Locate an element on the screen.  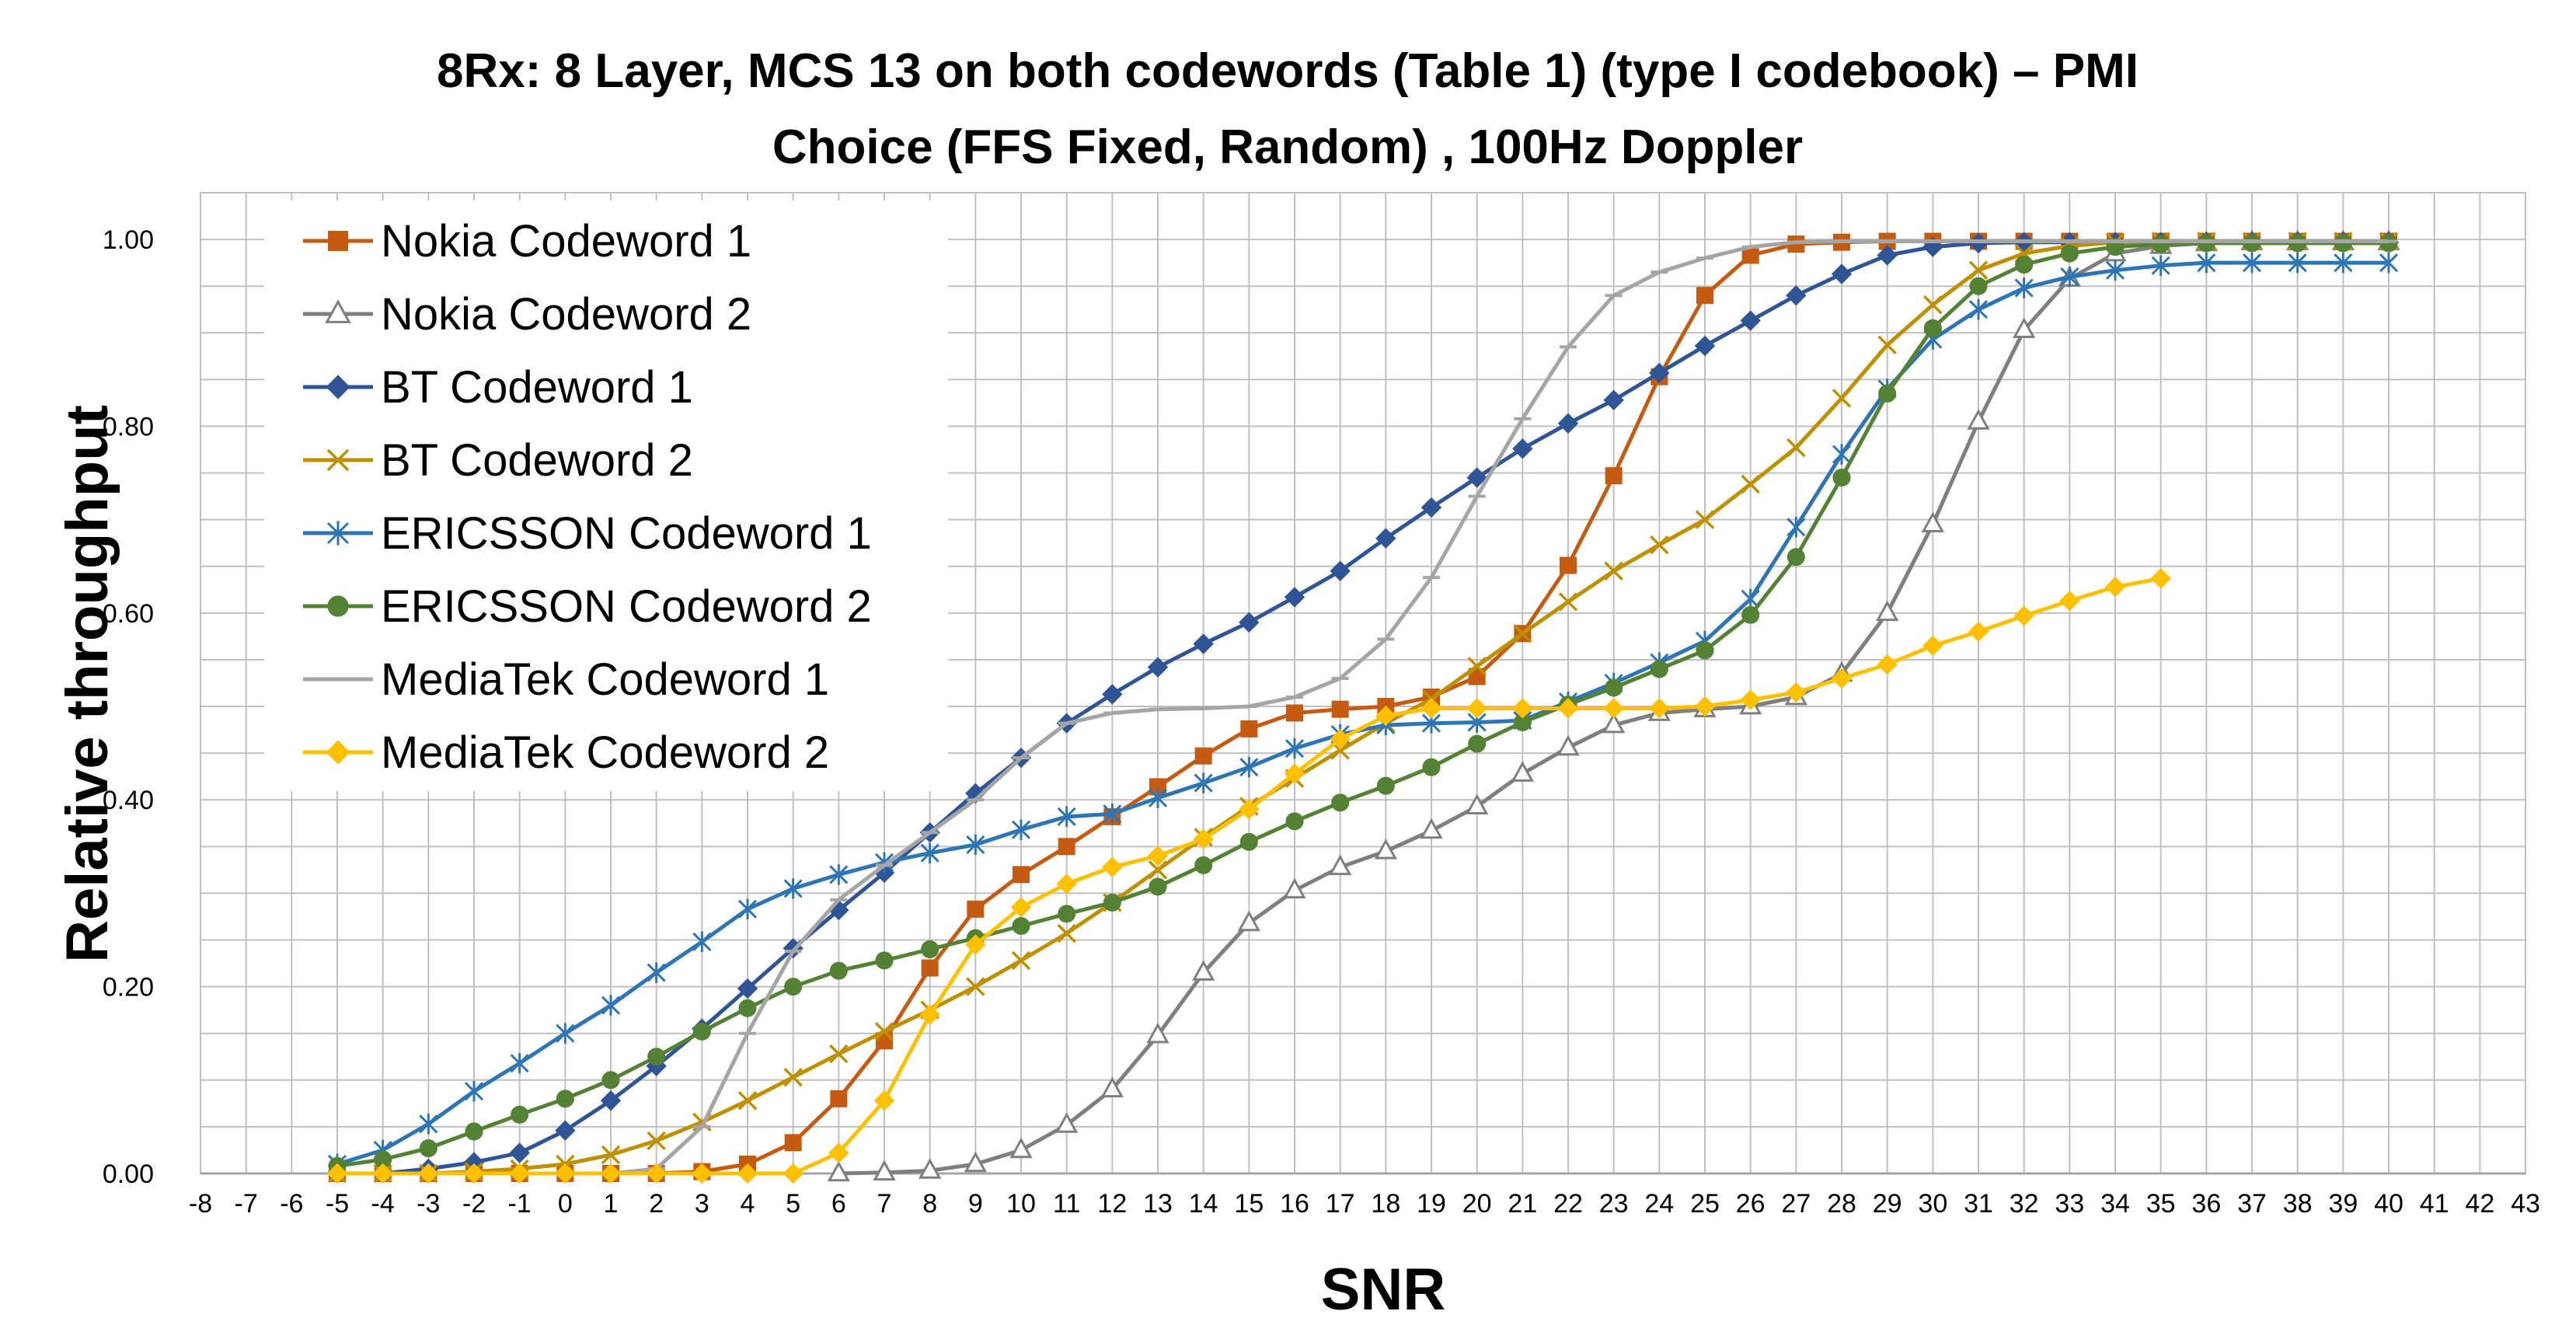
x-tick-label: 8 is located at coordinates (929, 1204).